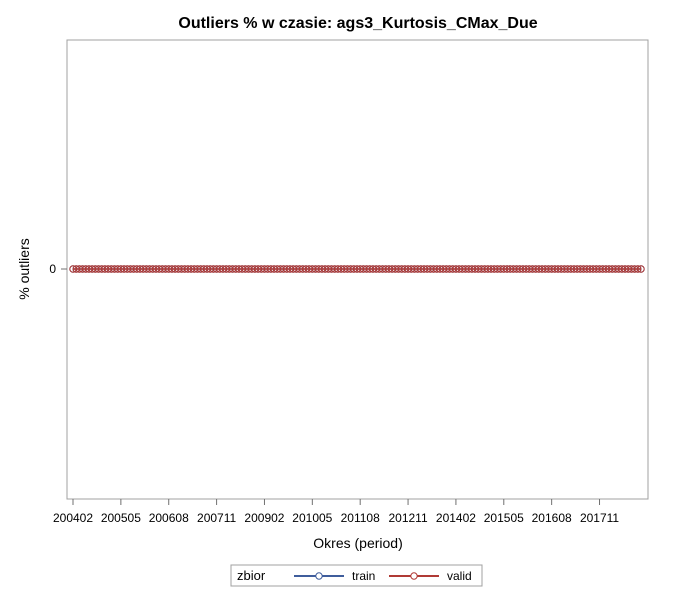 This screenshot has height=600, width=700. Describe the element at coordinates (357, 543) in the screenshot. I see `x-axis-label: Okres (period)` at that location.